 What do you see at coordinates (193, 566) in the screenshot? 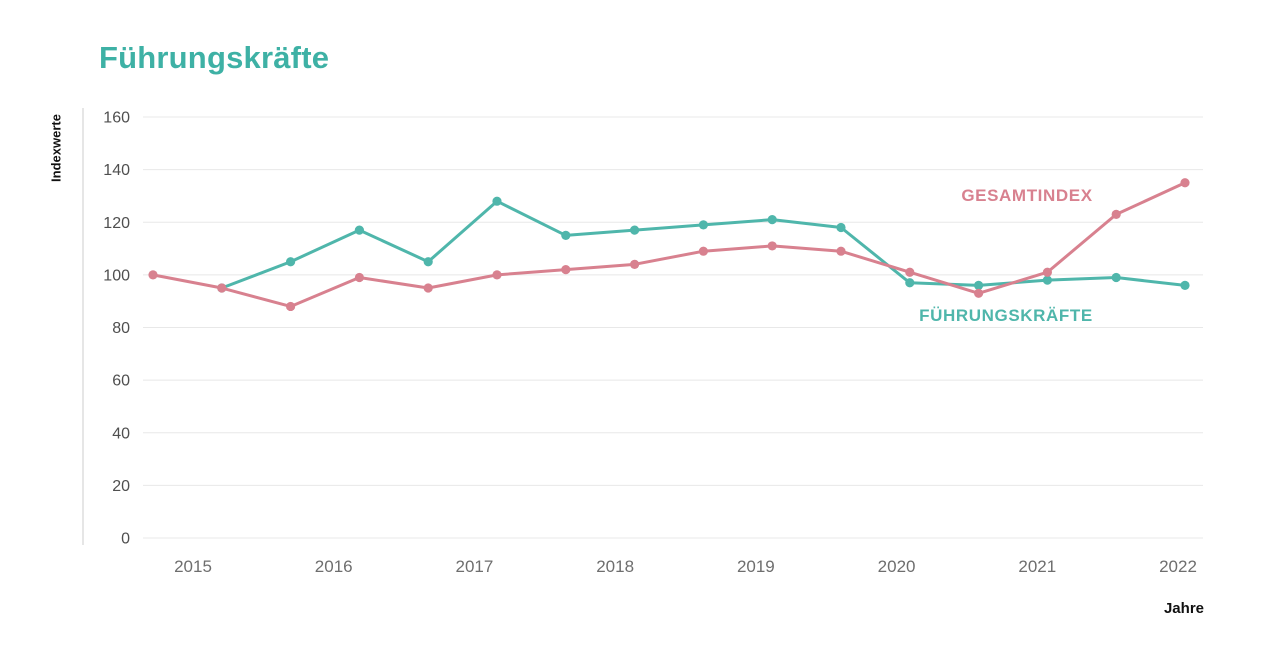
I see `x-tick-label: 2015` at bounding box center [193, 566].